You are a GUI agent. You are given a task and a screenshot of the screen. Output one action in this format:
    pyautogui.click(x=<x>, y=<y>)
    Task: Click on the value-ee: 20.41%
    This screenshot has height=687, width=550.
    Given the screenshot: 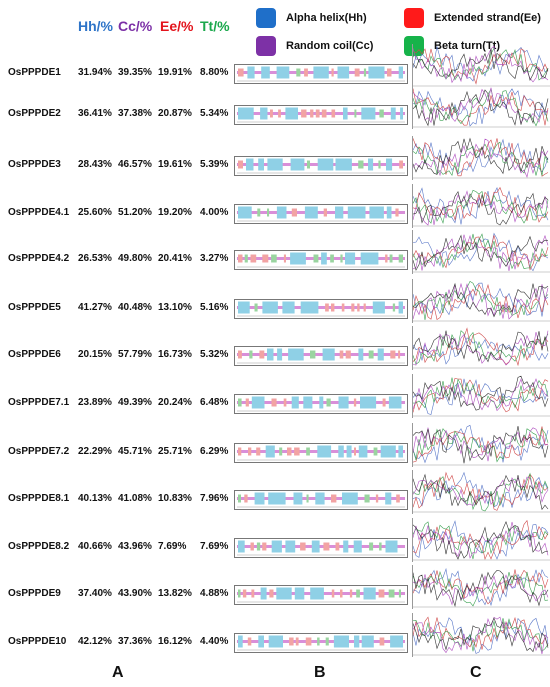 What is the action you would take?
    pyautogui.click(x=175, y=258)
    